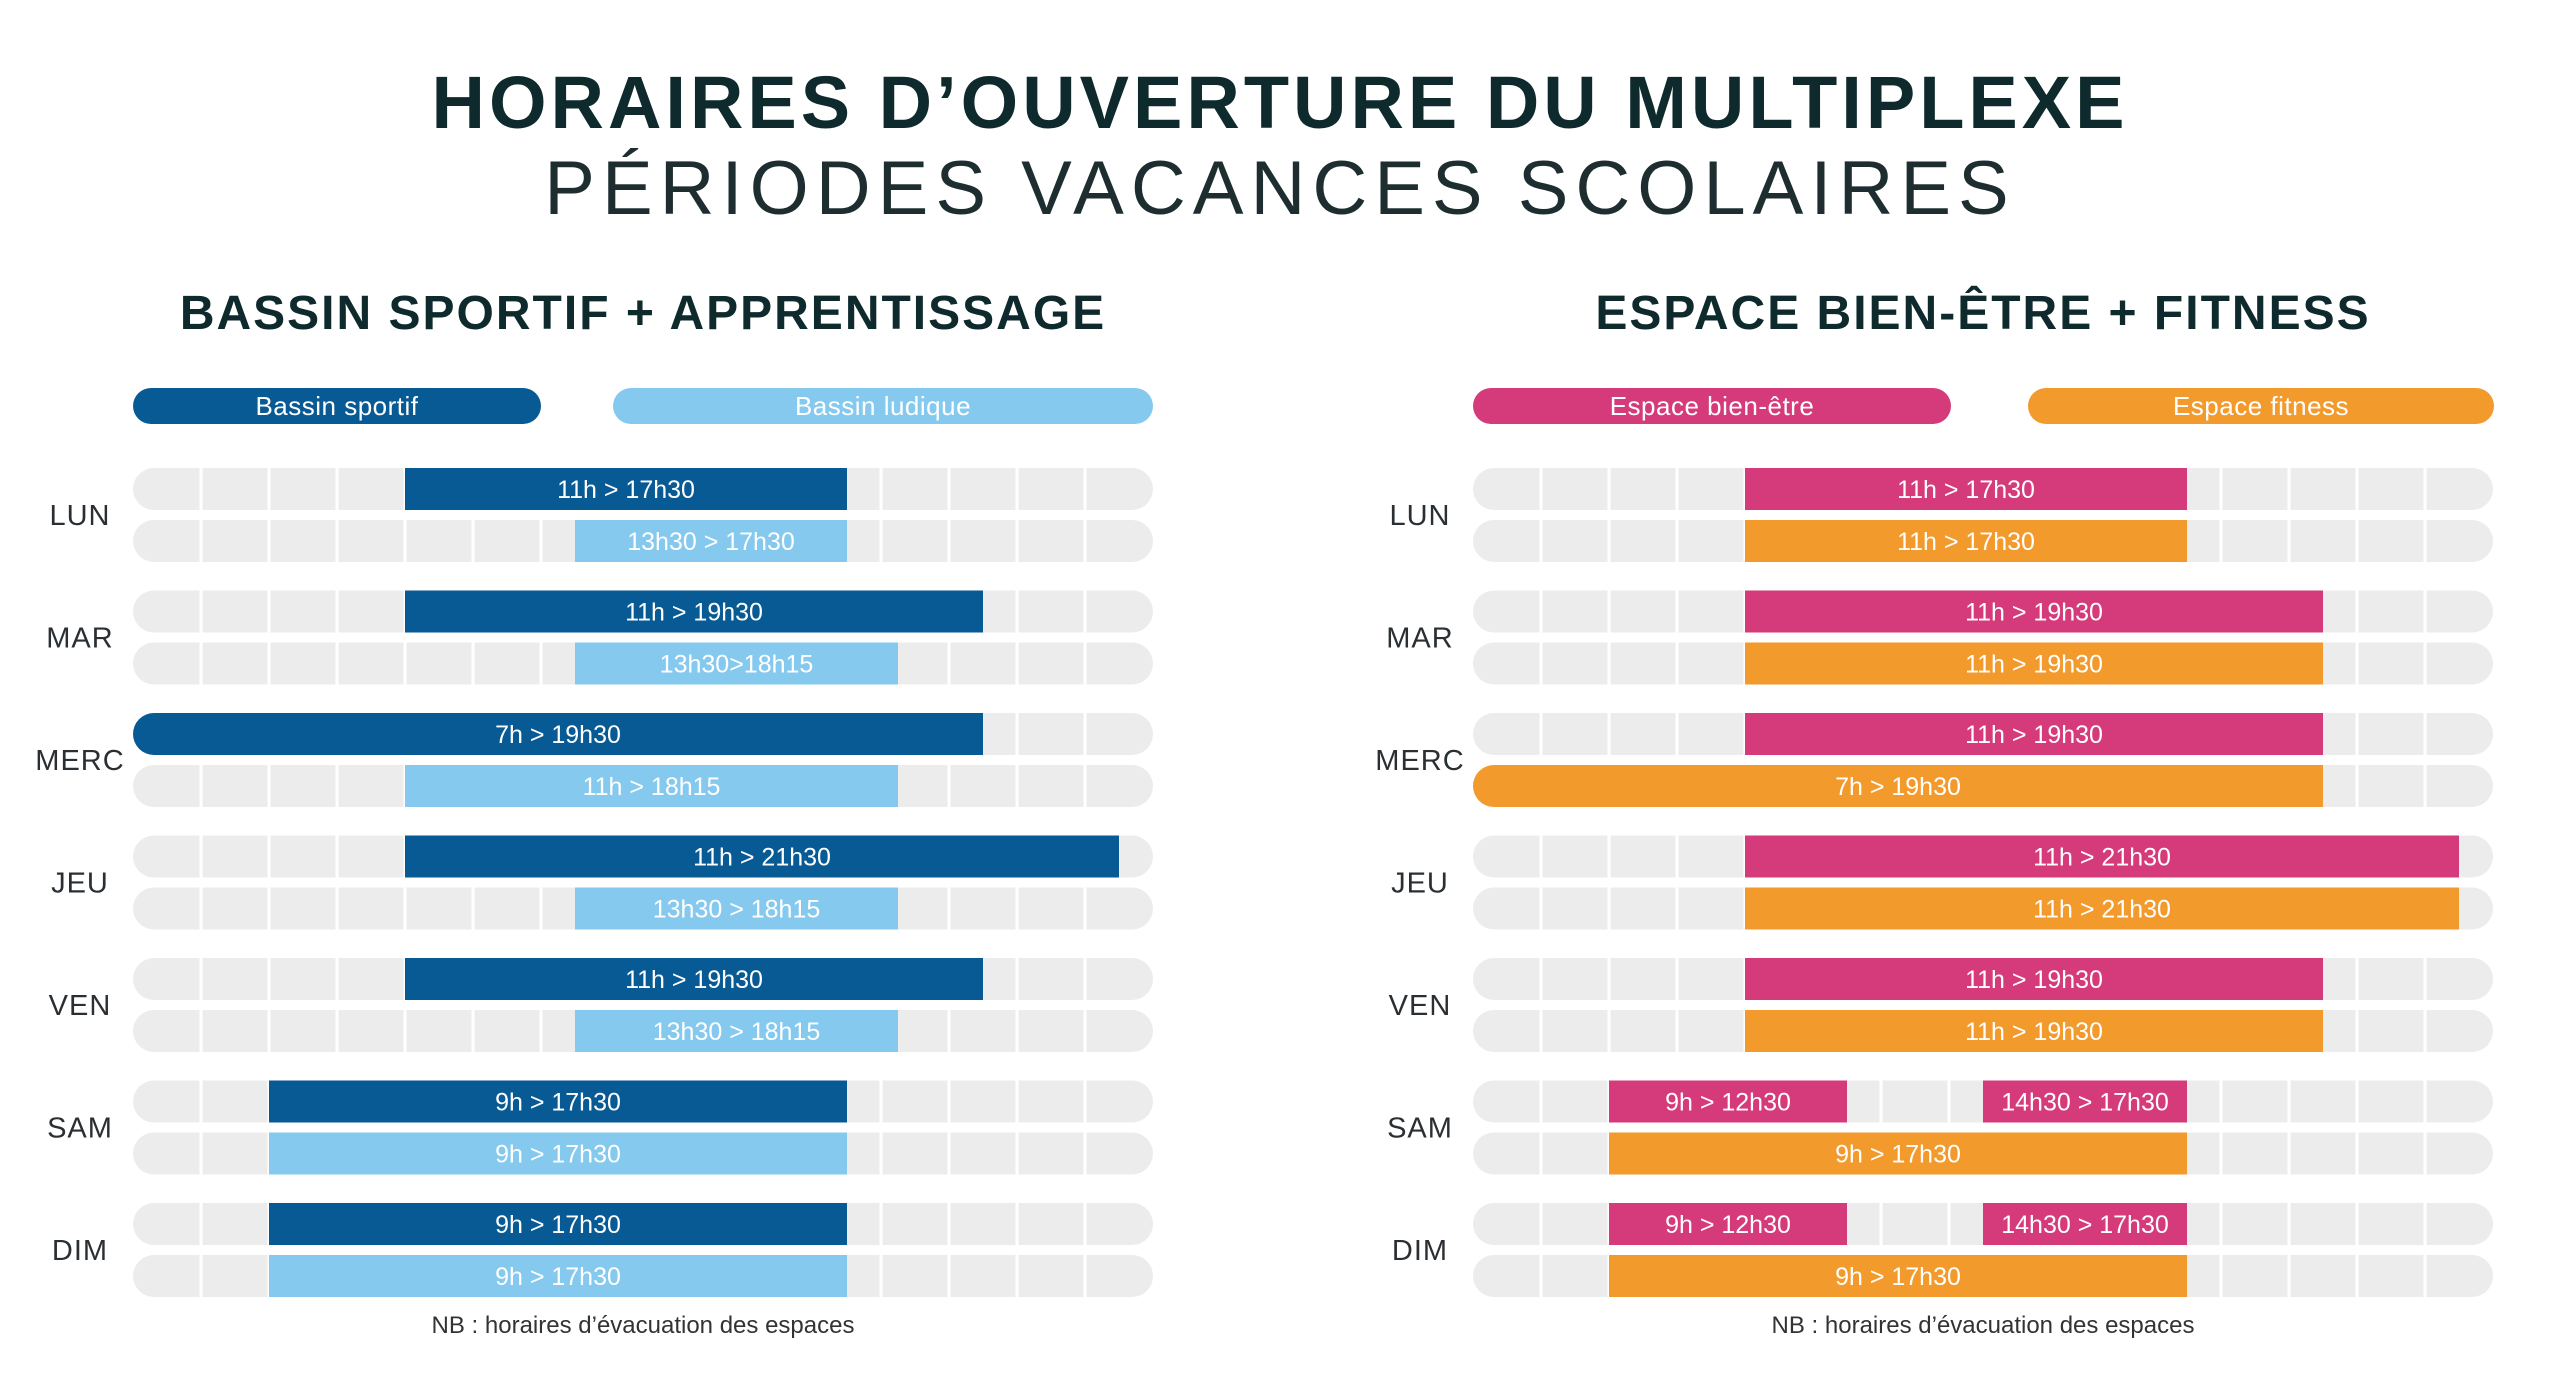 The image size is (2560, 1394). I want to click on bar-bassin-sportif-jeu, so click(762, 856).